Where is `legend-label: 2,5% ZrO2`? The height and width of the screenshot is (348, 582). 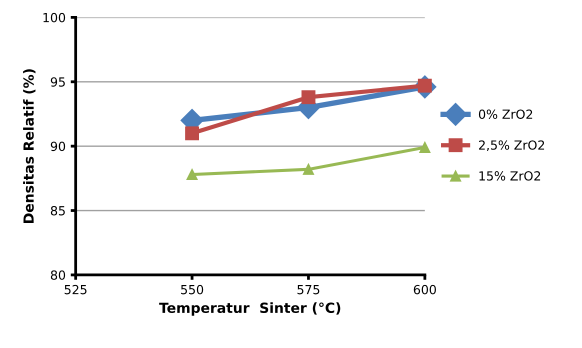 legend-label: 2,5% ZrO2 is located at coordinates (511, 146).